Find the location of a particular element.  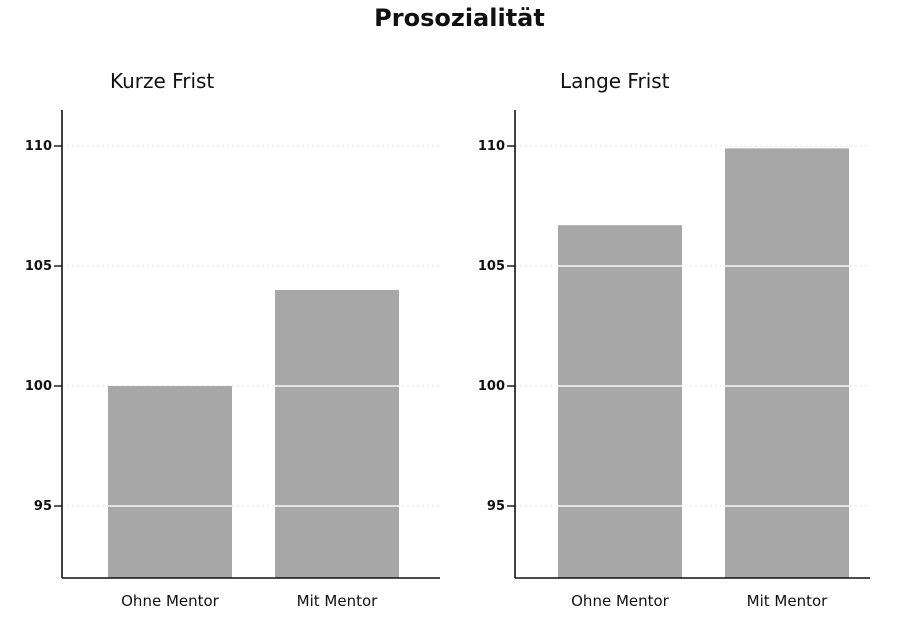

chart-title: Prosozialität is located at coordinates (459, 18).